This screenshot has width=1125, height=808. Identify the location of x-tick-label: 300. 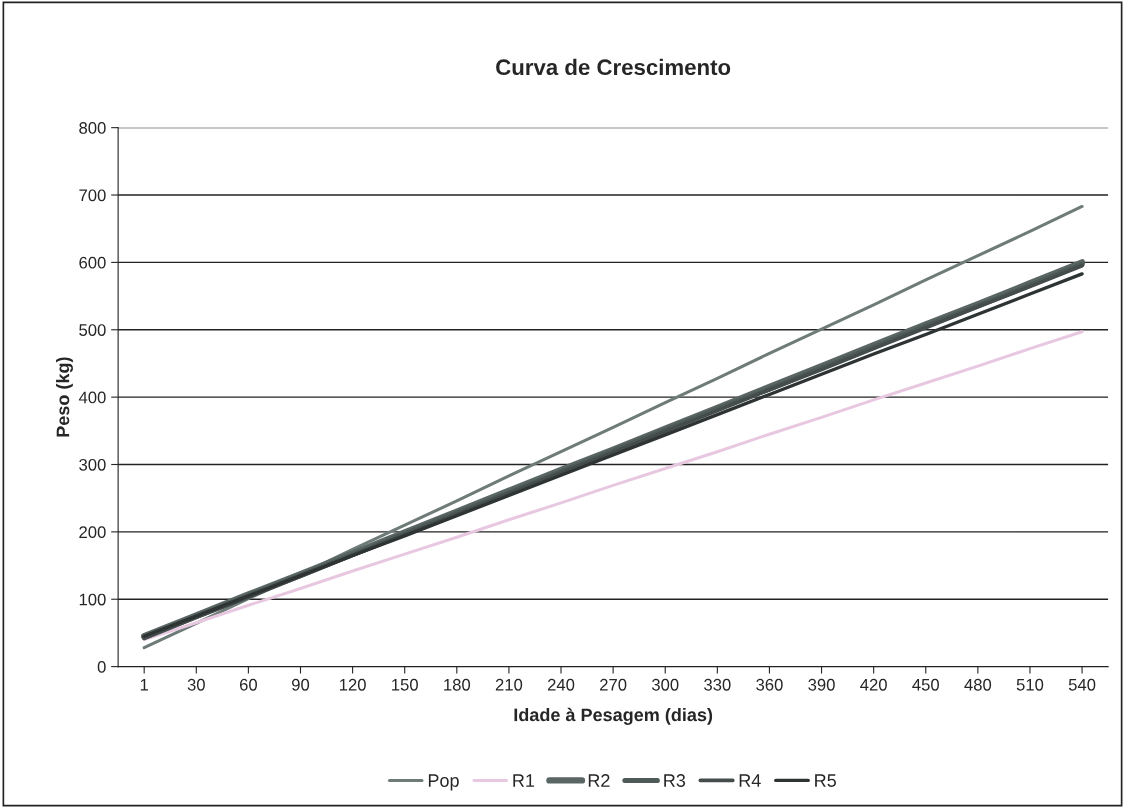
(665, 684).